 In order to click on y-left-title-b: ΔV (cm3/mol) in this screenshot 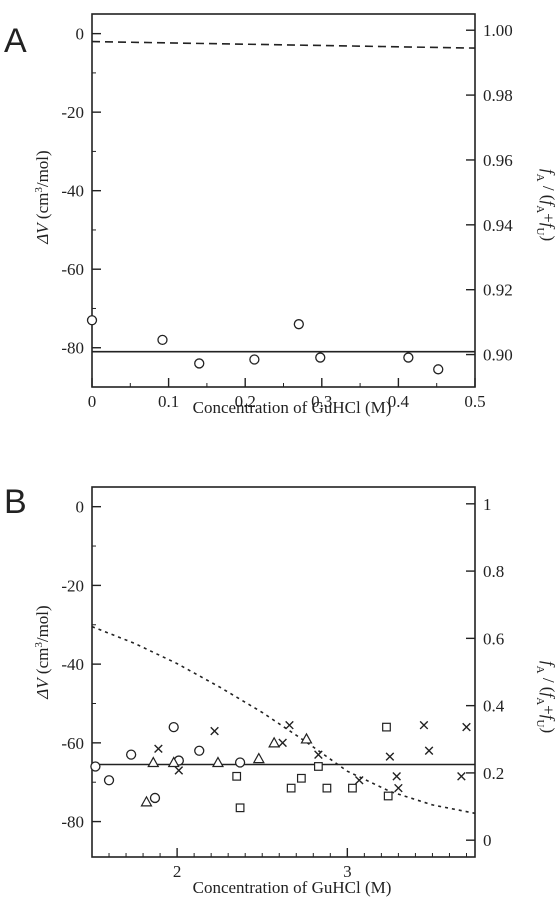, I will do `click(42, 652)`.